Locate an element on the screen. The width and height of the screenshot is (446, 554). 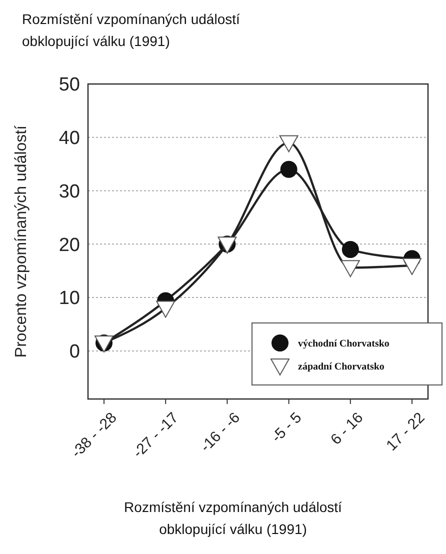
legend-label: východní Chorvatsko is located at coordinates (344, 344).